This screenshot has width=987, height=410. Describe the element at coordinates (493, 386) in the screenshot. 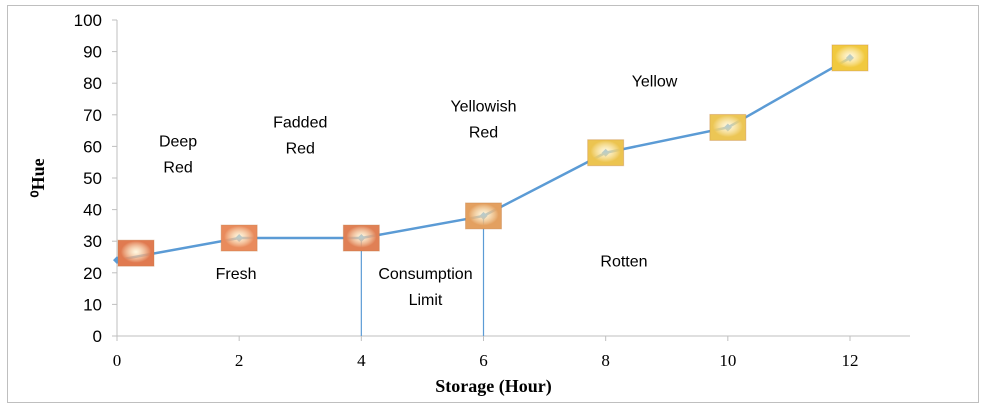

I see `x-axis-title: Storage (Hour)` at that location.